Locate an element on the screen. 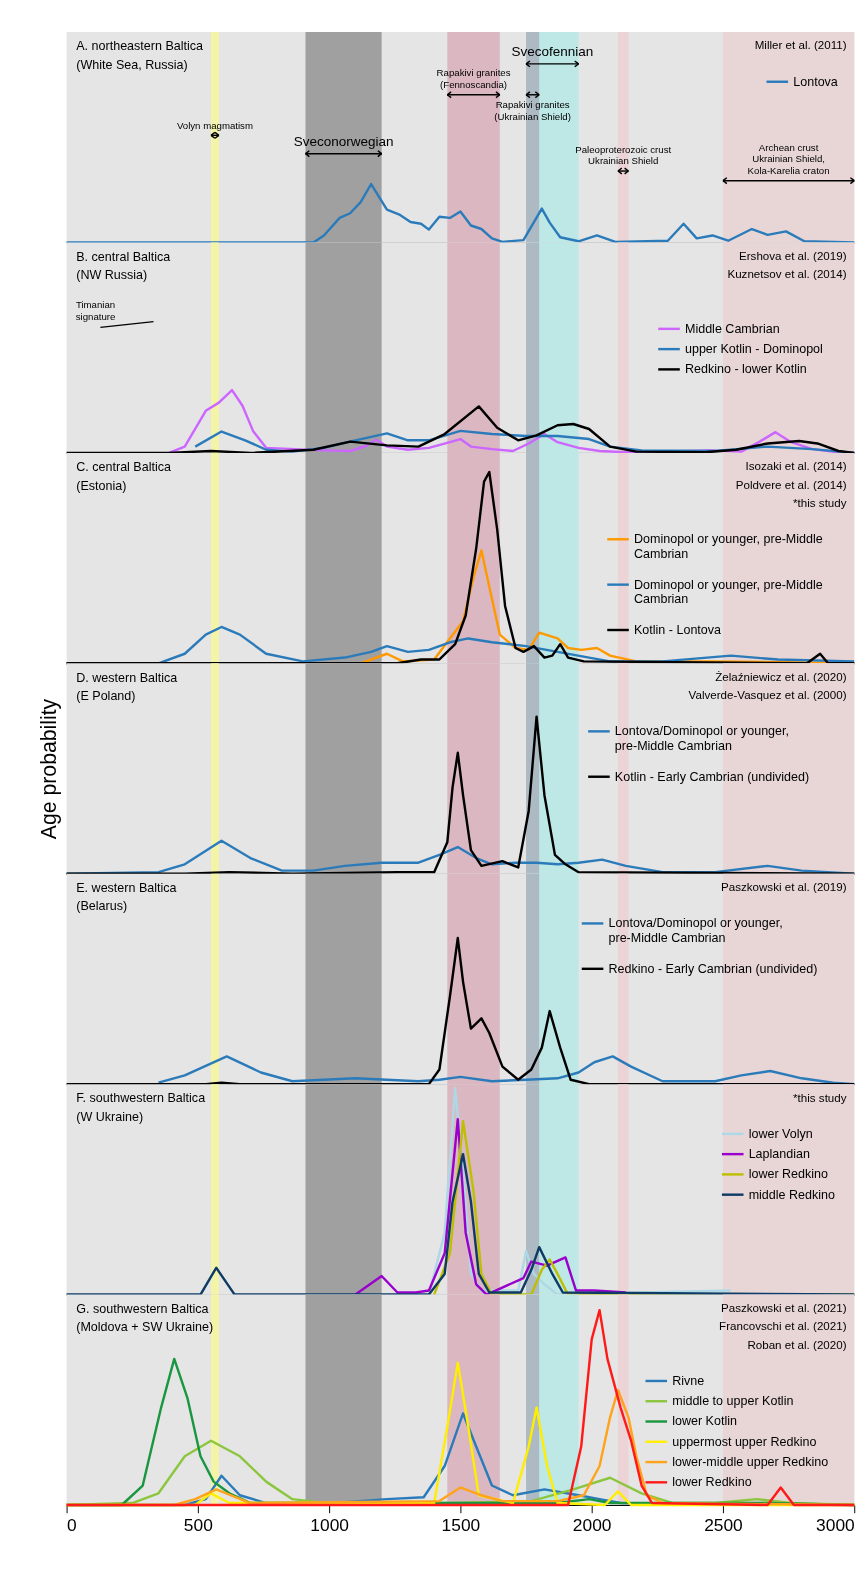  chart-title: C. central Baltica is located at coordinates (123, 467).